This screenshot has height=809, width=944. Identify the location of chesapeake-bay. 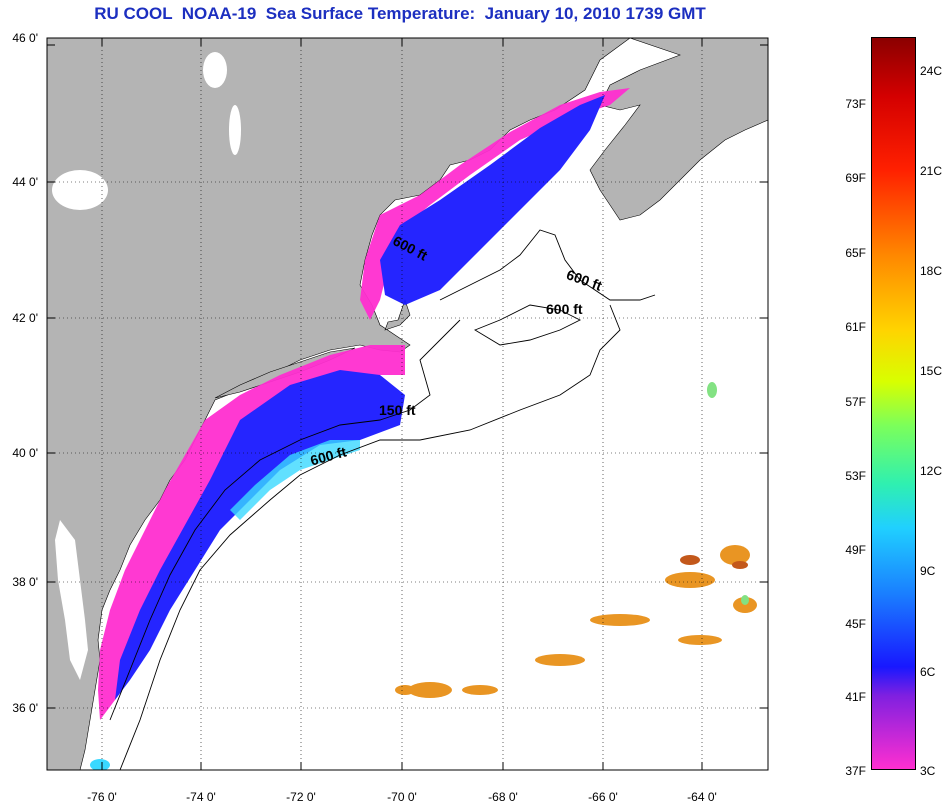
(71, 600).